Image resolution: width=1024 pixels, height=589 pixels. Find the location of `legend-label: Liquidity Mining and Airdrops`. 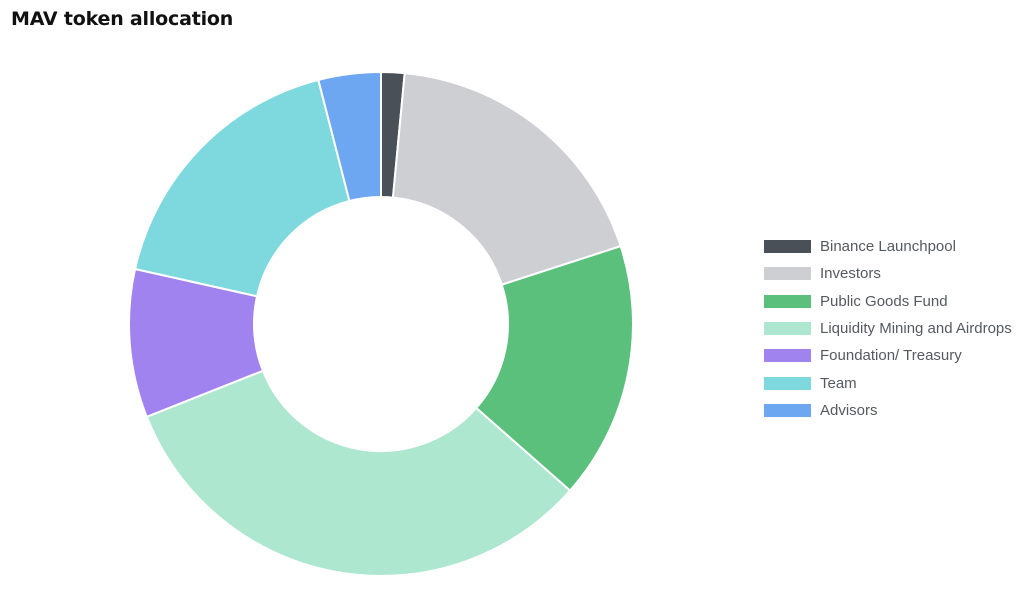

legend-label: Liquidity Mining and Airdrops is located at coordinates (916, 329).